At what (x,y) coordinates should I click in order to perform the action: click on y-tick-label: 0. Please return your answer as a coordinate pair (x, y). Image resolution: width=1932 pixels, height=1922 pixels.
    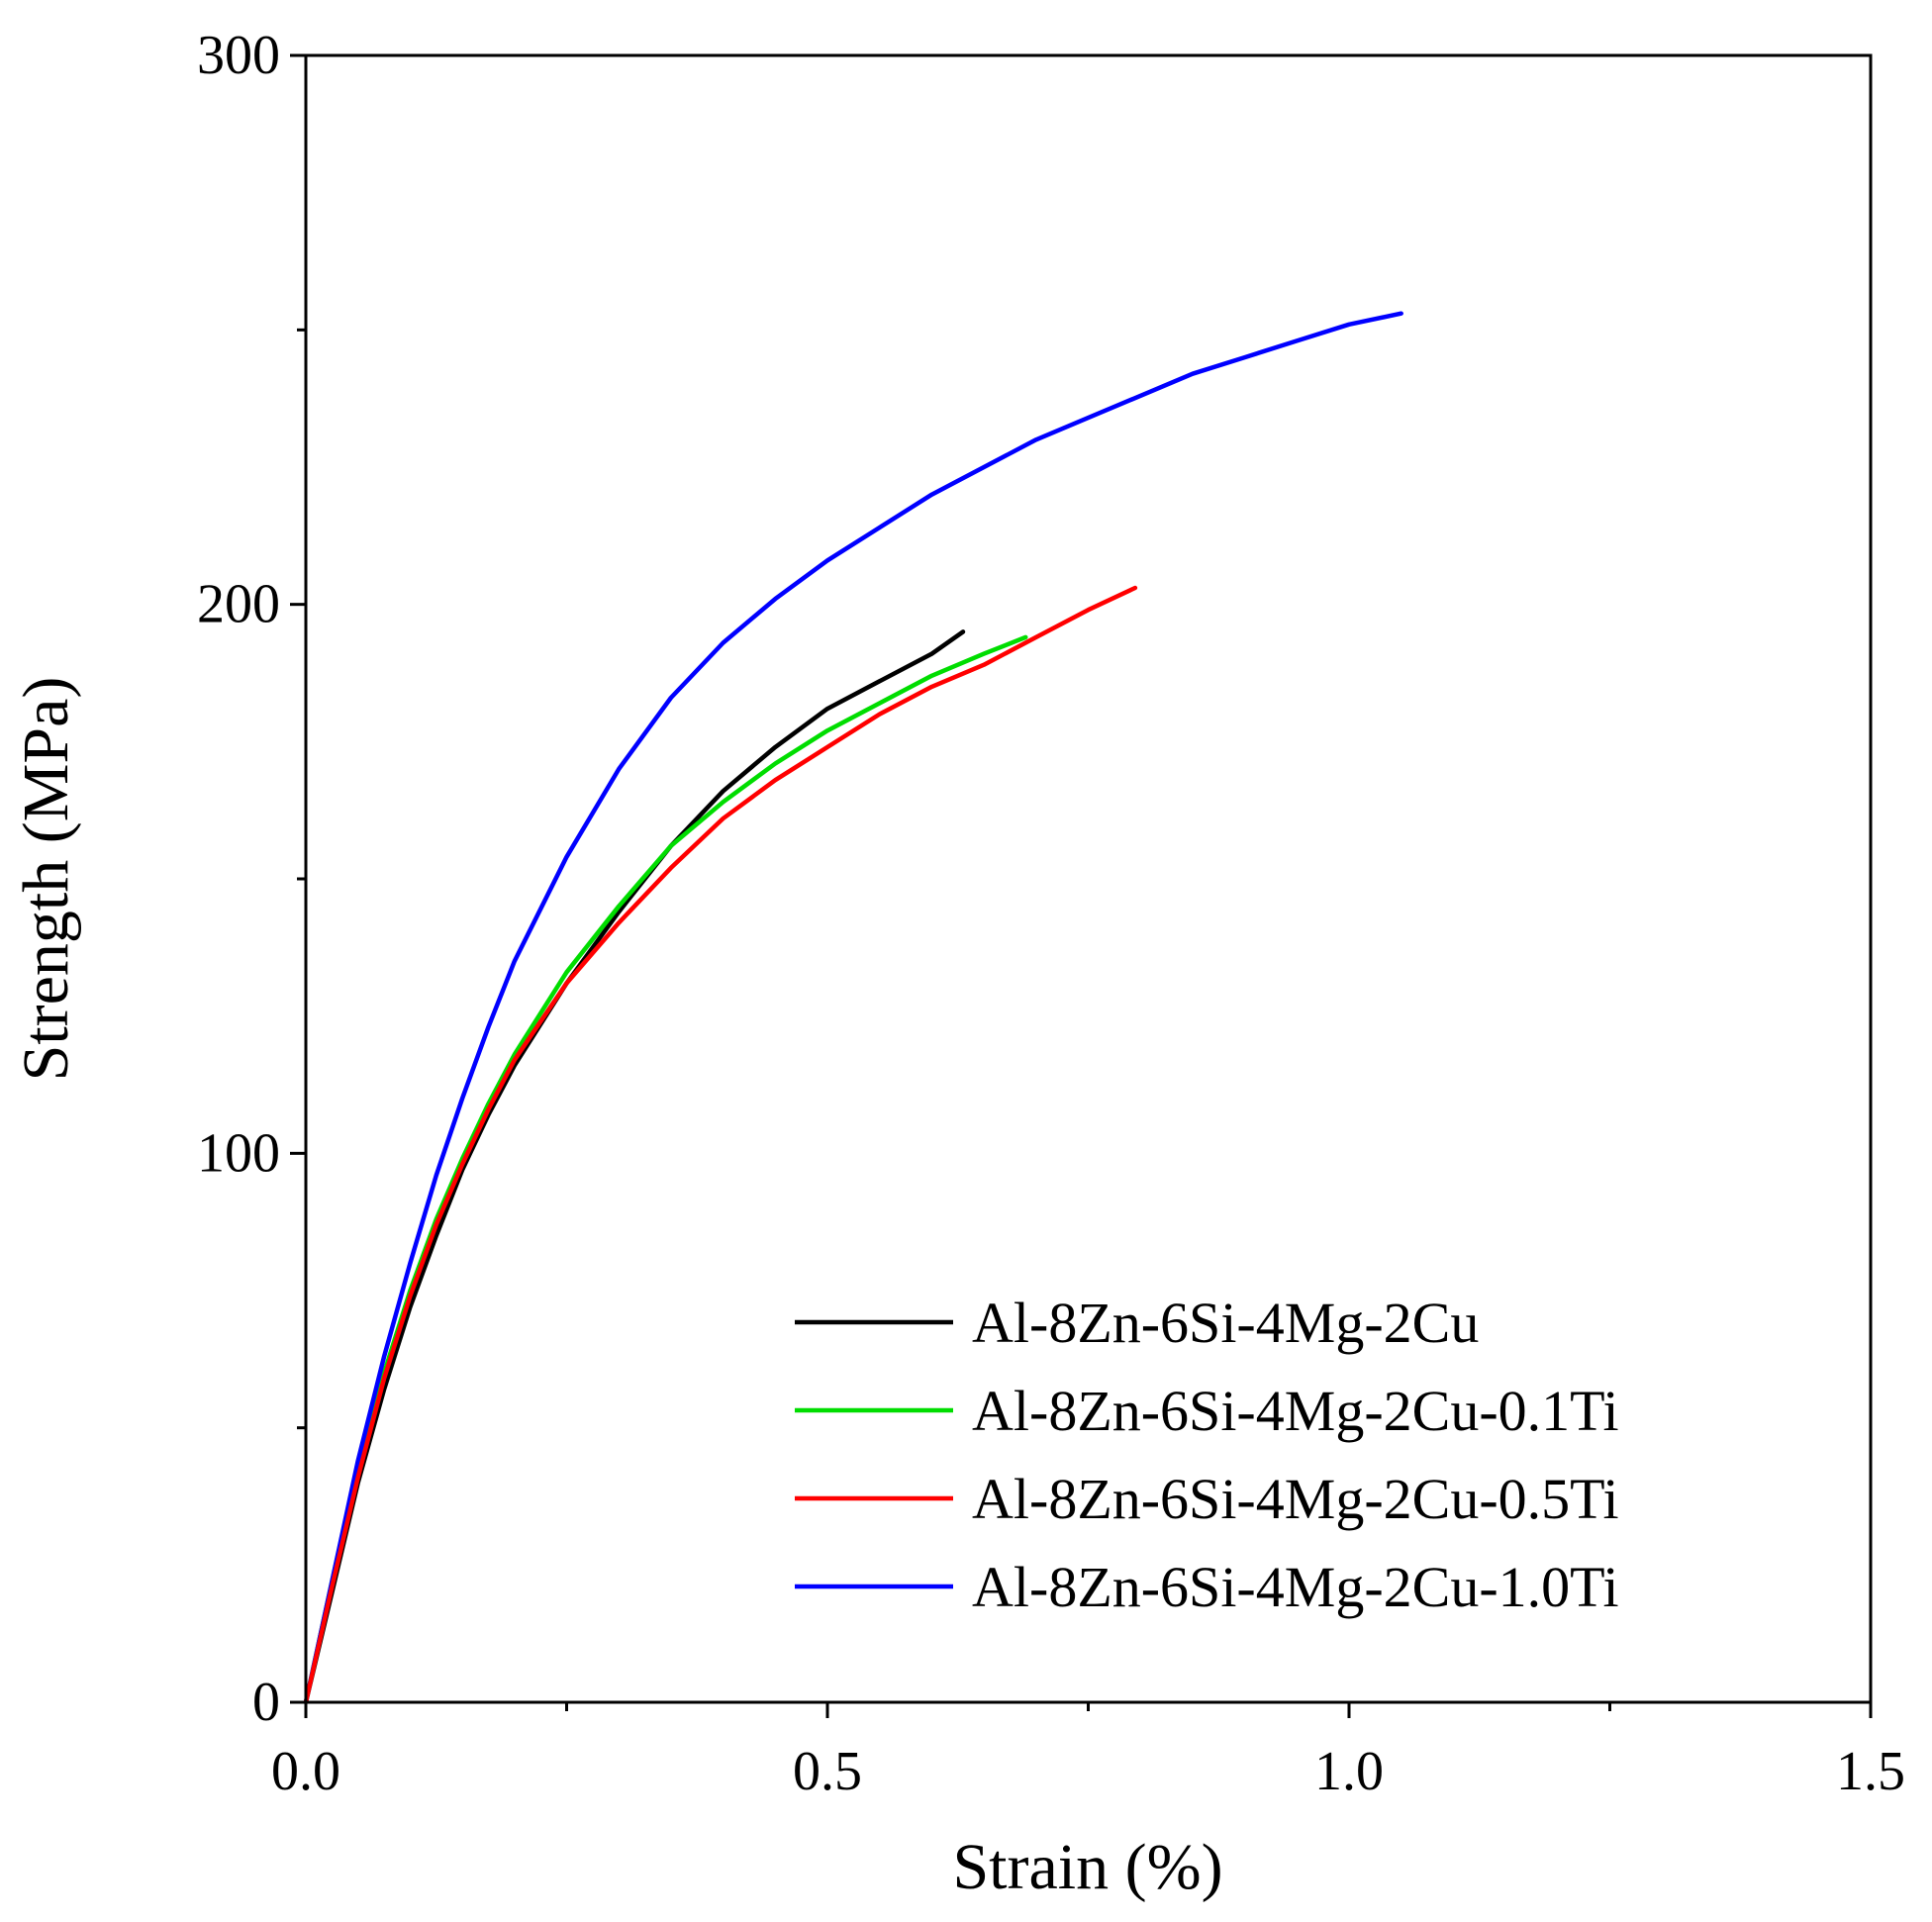
    Looking at the image, I should click on (266, 1702).